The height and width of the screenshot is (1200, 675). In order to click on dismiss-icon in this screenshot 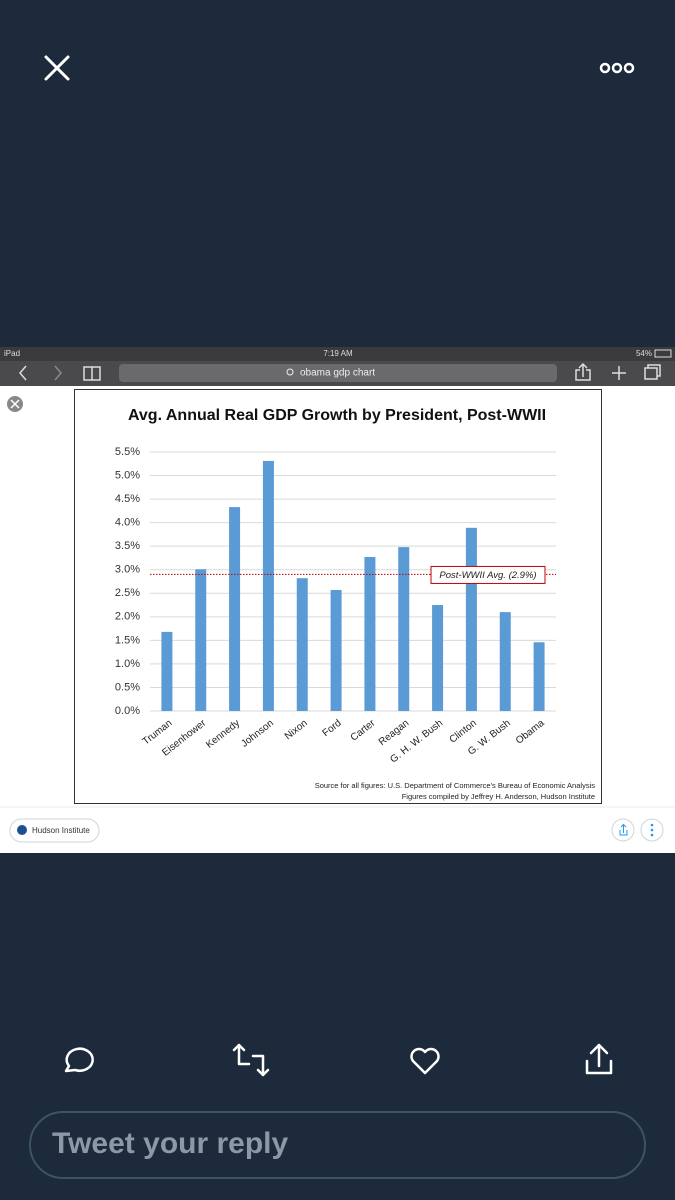, I will do `click(15, 404)`.